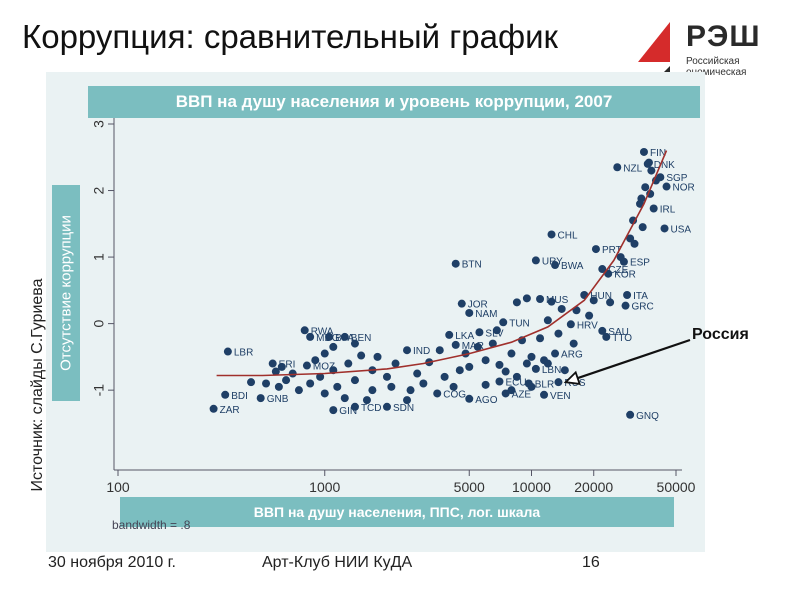 This screenshot has width=800, height=600. I want to click on source-note-text: Источник: слайды С.Гуриева, so click(37, 385).